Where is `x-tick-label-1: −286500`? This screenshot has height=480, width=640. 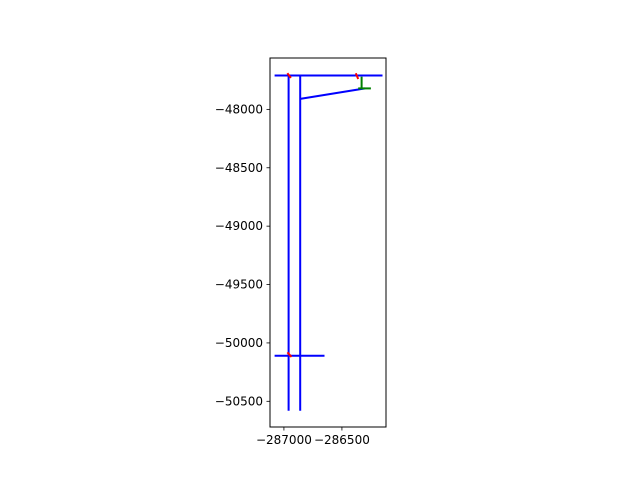 x-tick-label-1: −286500 is located at coordinates (342, 440).